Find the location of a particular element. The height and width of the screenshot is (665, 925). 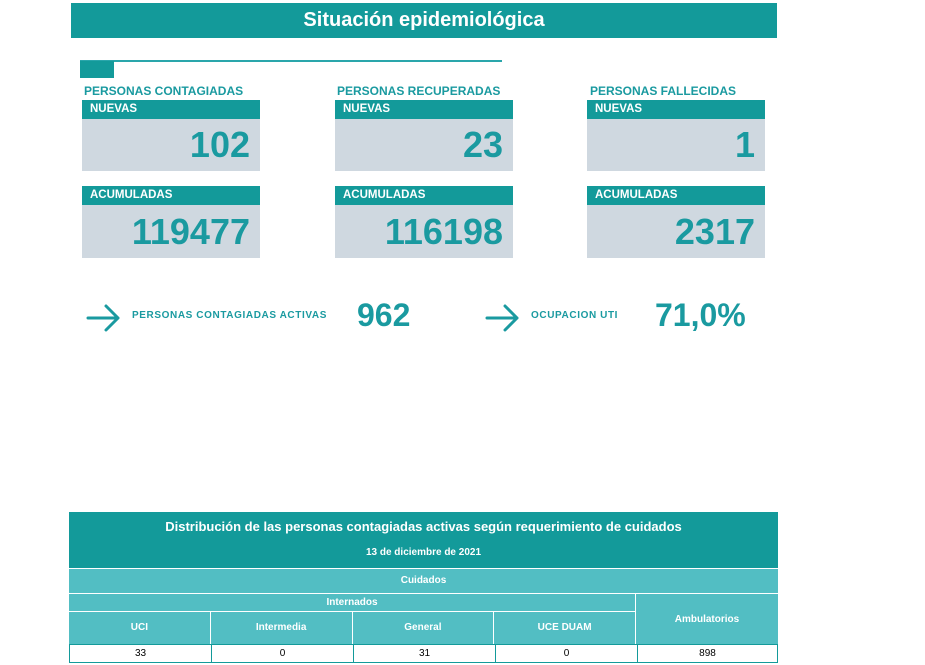

cell-uci: 33 is located at coordinates (140, 653).